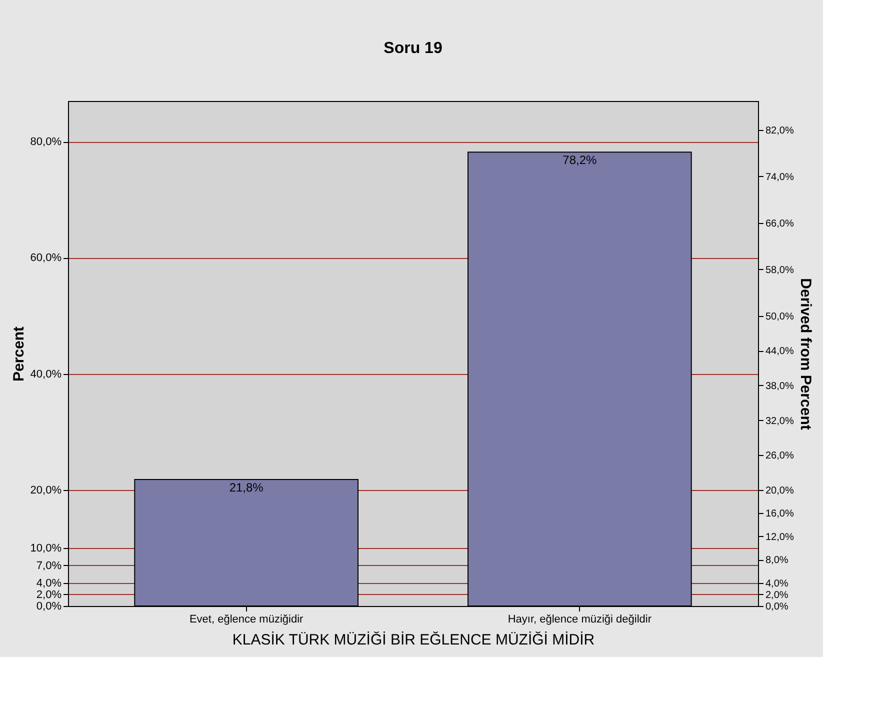 The height and width of the screenshot is (711, 887). What do you see at coordinates (46, 490) in the screenshot?
I see `y-tick-label: 20,0%` at bounding box center [46, 490].